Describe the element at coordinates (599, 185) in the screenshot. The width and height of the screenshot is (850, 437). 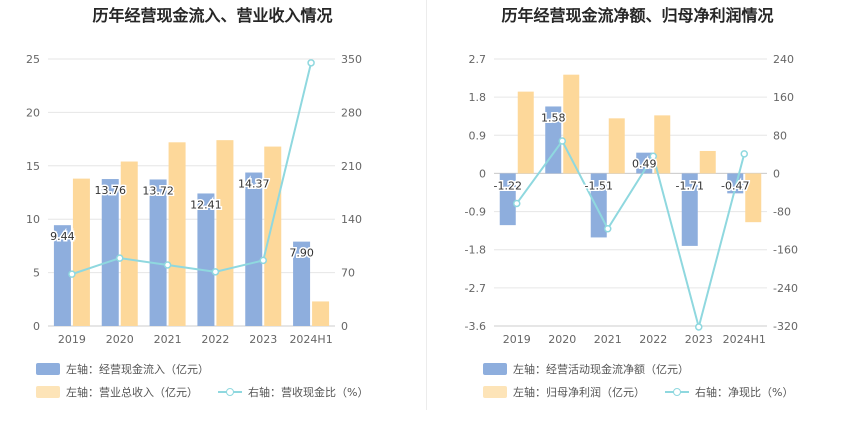
I see `bar-value-label: -1.51` at that location.